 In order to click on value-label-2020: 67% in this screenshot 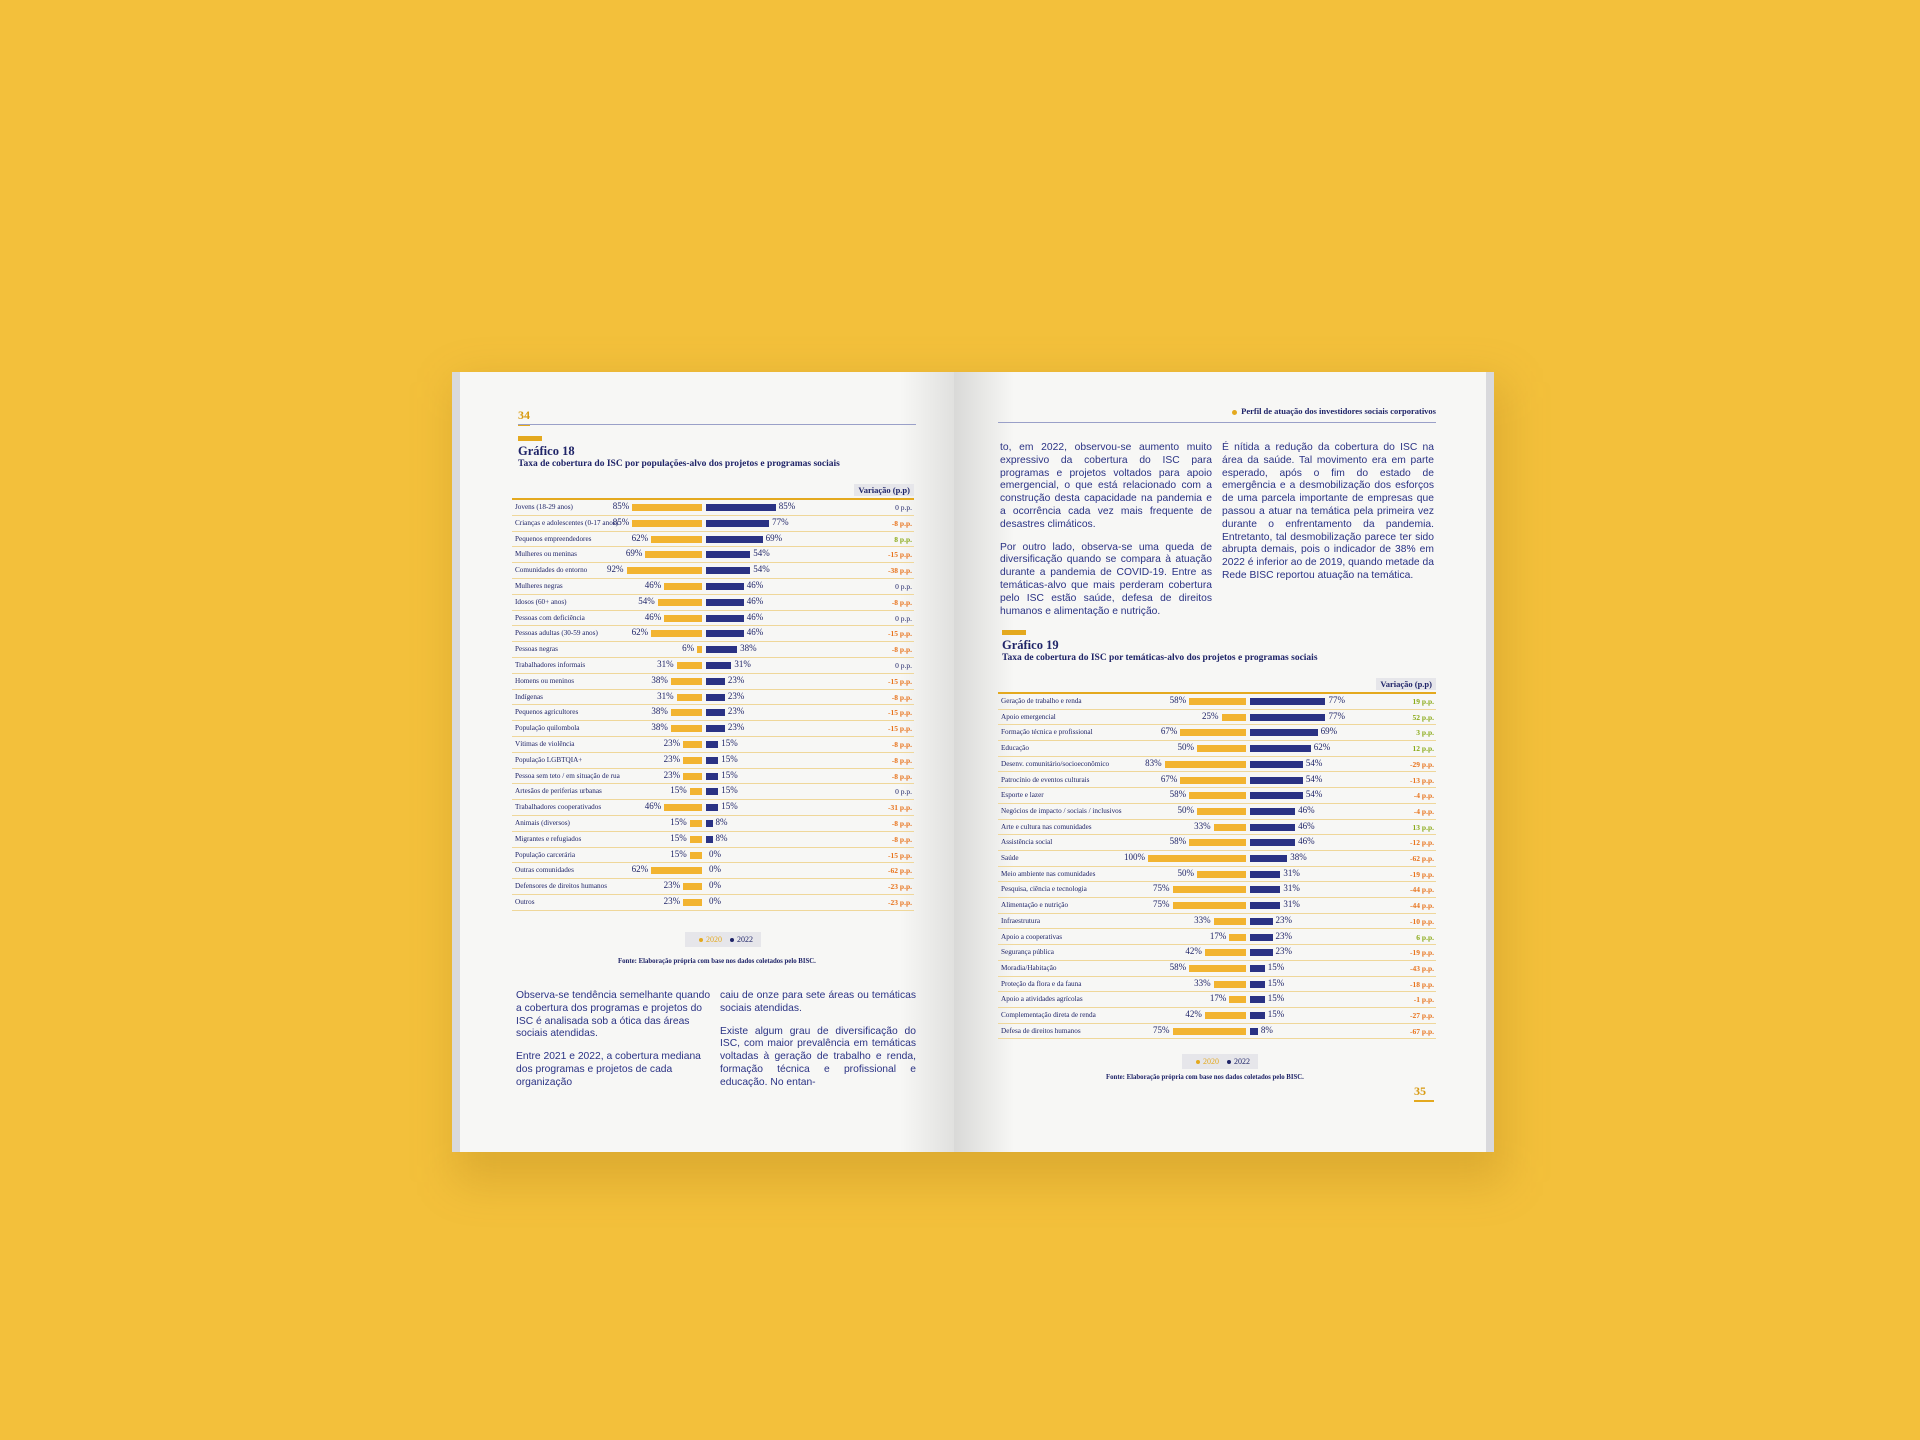, I will do `click(1169, 731)`.